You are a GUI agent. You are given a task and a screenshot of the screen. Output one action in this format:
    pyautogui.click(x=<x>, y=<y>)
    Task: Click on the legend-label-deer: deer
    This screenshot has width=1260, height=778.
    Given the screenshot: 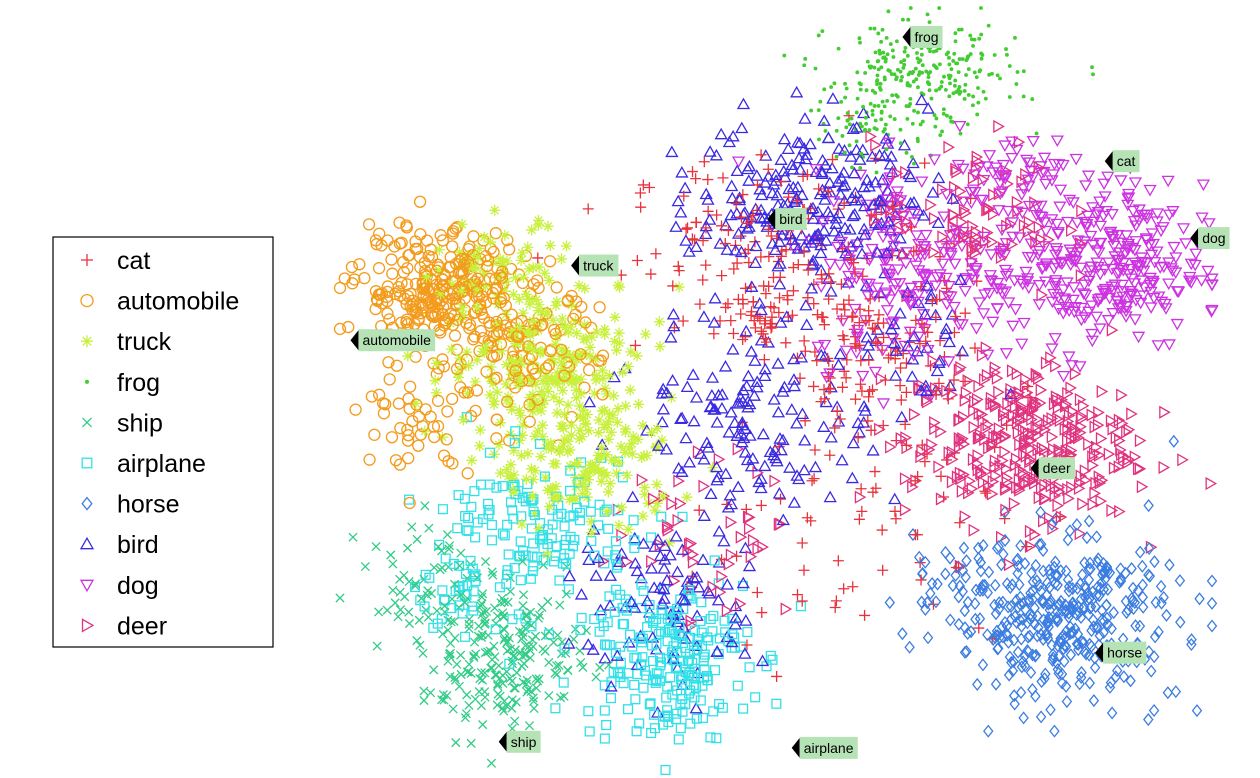 What is the action you would take?
    pyautogui.click(x=142, y=626)
    